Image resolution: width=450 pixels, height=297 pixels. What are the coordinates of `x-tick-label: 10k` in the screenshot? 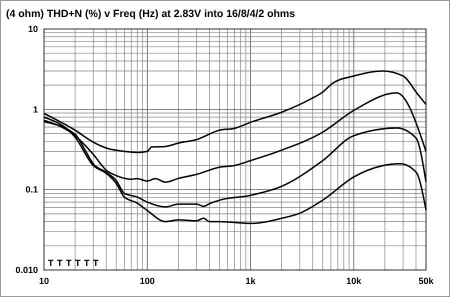 It's located at (354, 281).